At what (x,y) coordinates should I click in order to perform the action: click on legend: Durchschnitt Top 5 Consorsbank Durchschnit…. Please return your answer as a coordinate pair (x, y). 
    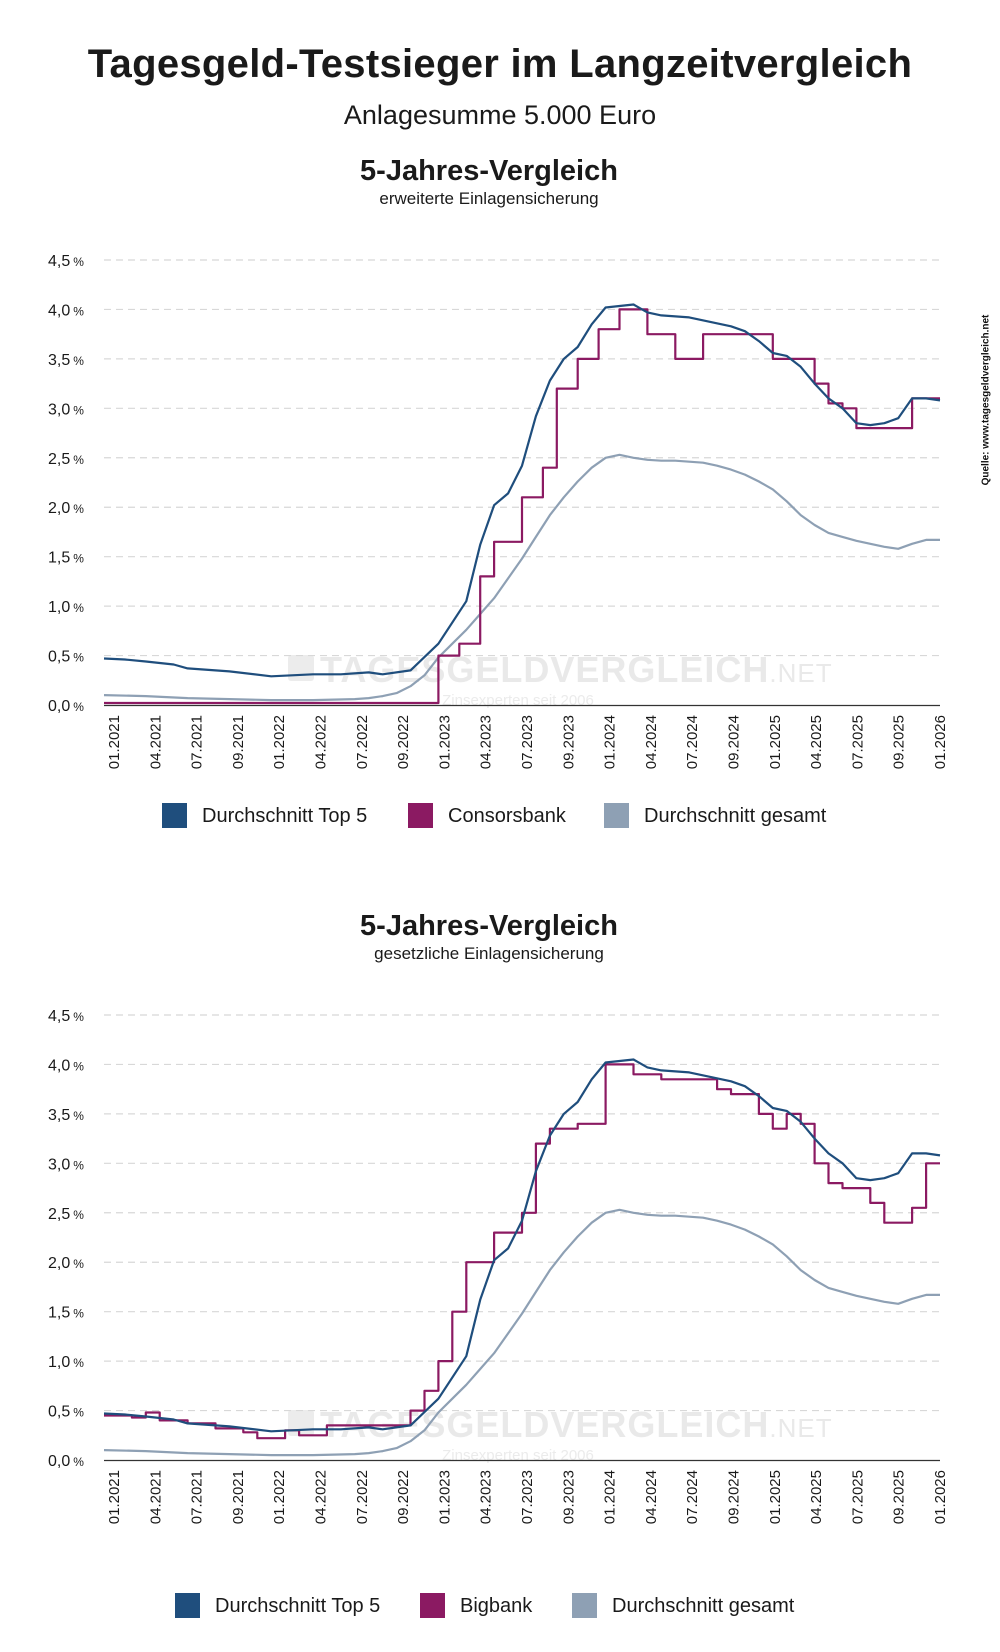
    Looking at the image, I should click on (494, 815).